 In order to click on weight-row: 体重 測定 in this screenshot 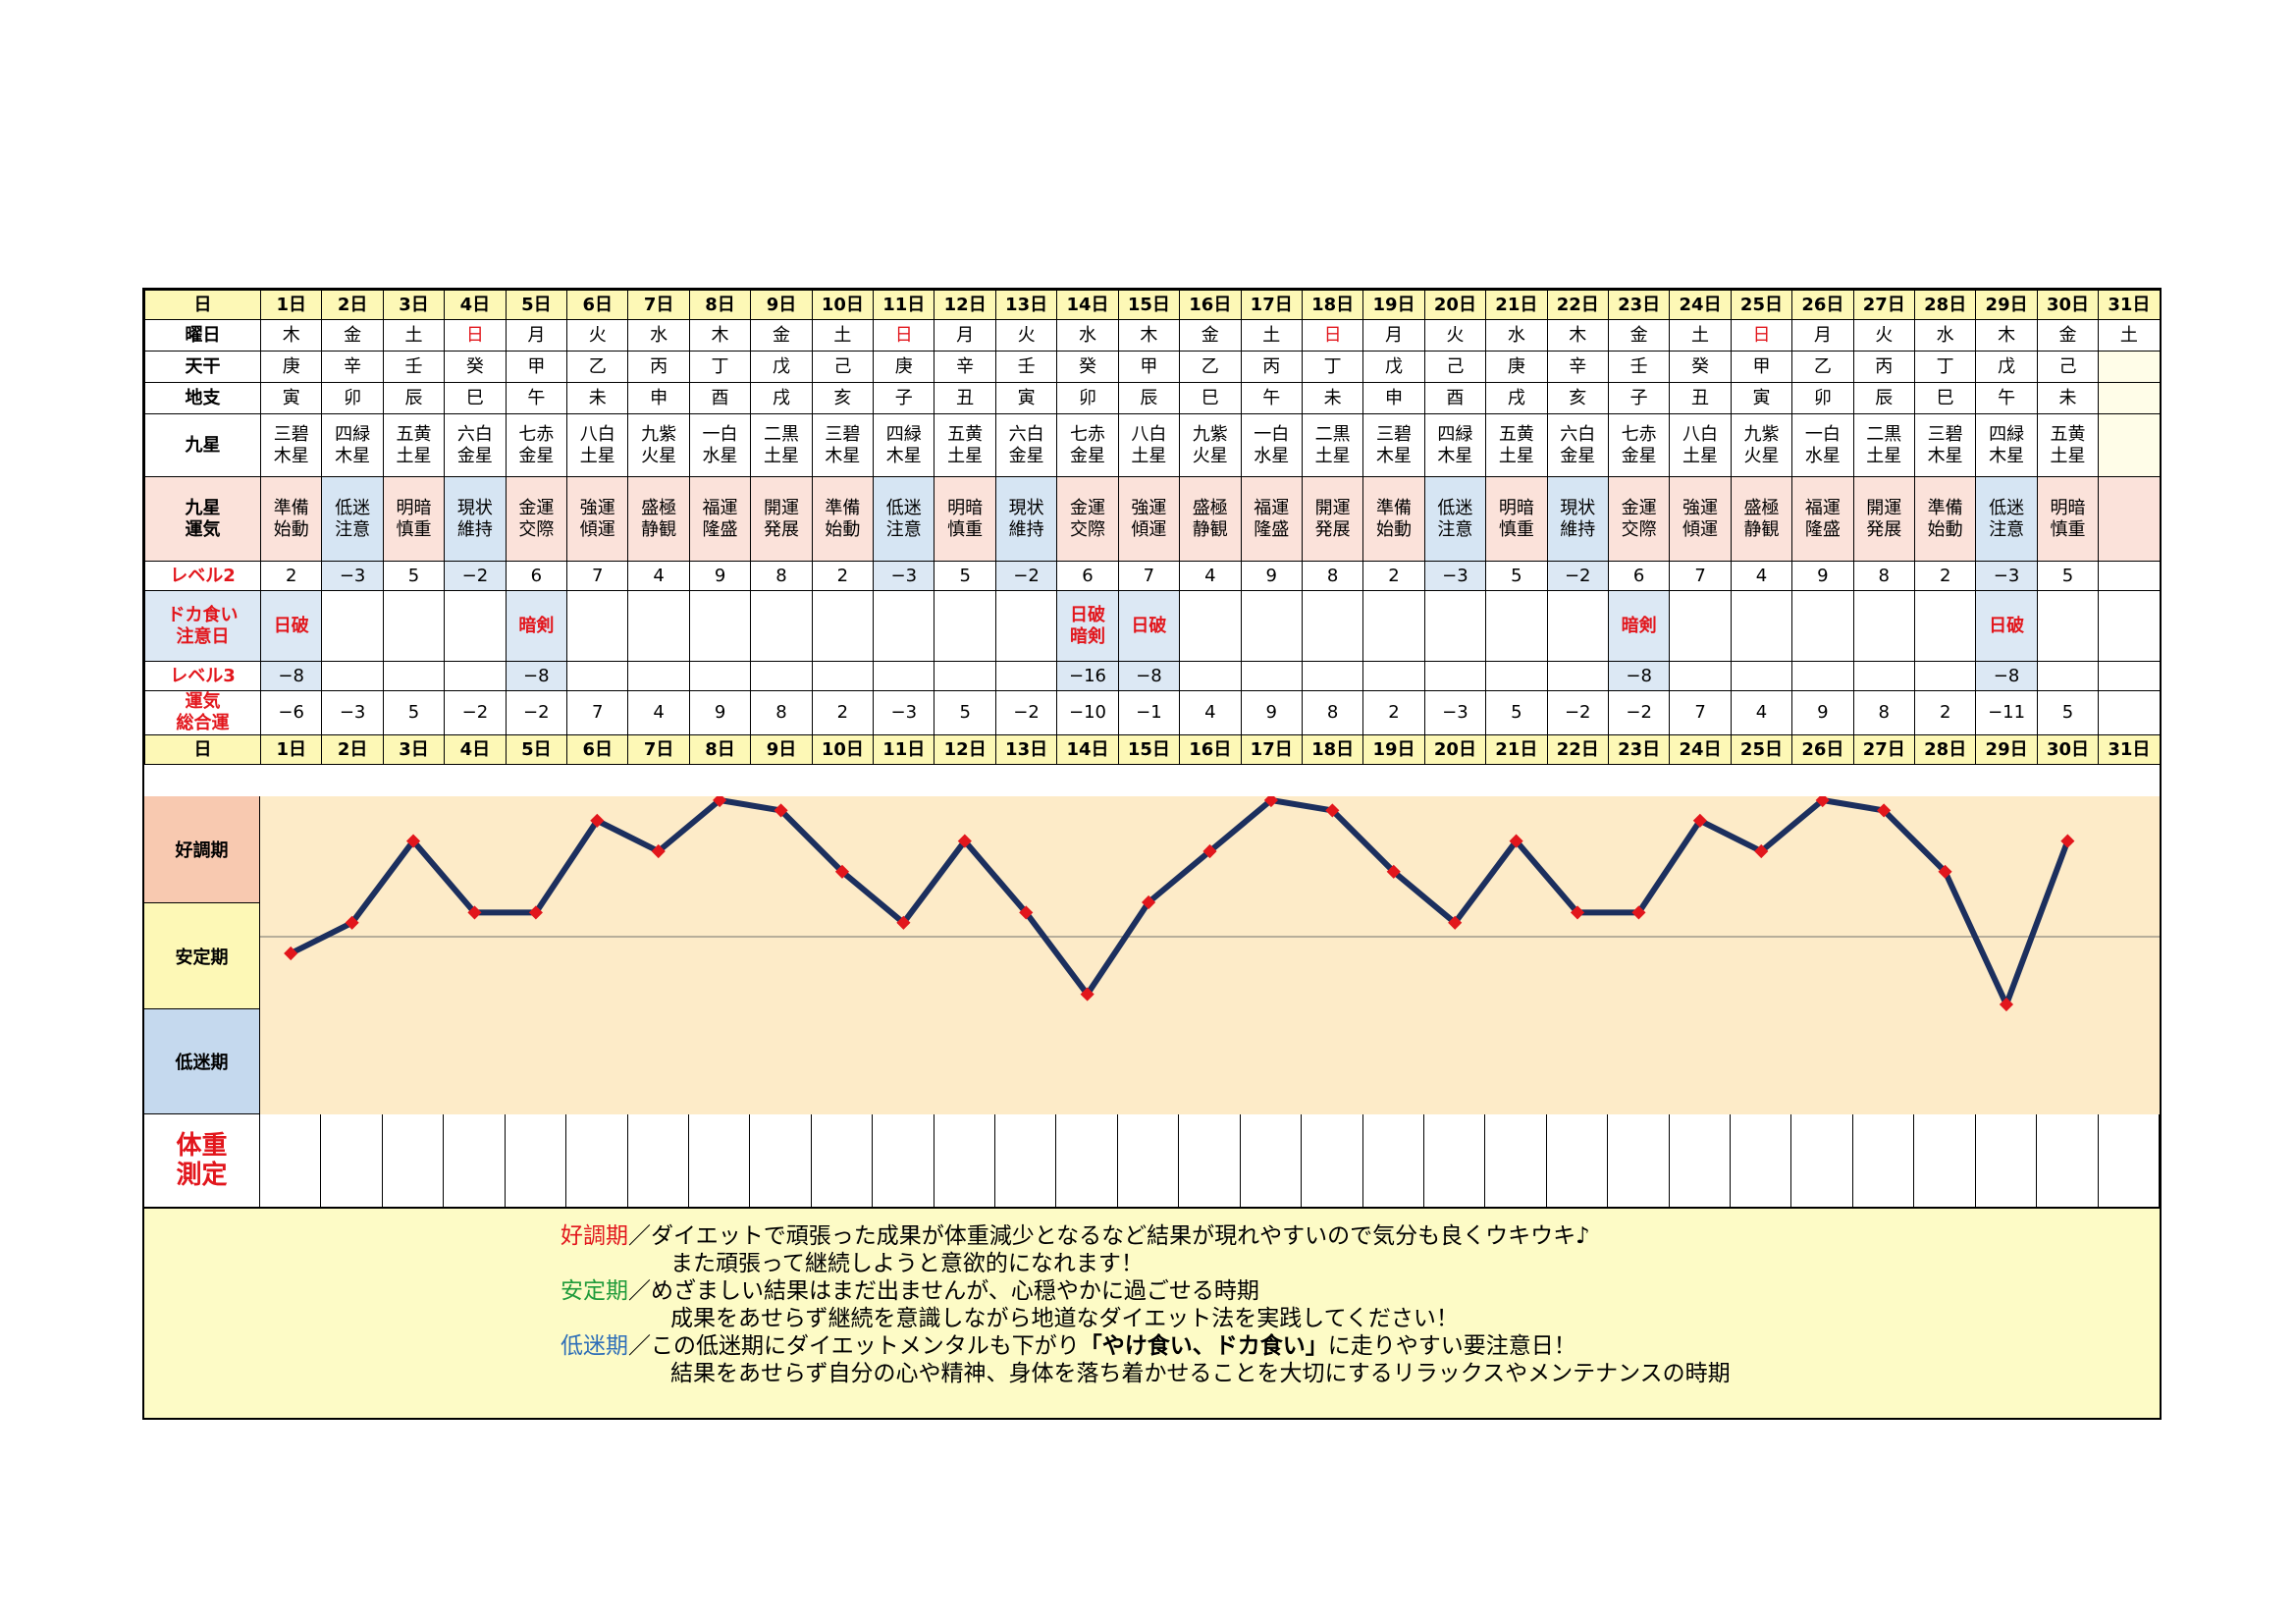, I will do `click(1152, 1160)`.